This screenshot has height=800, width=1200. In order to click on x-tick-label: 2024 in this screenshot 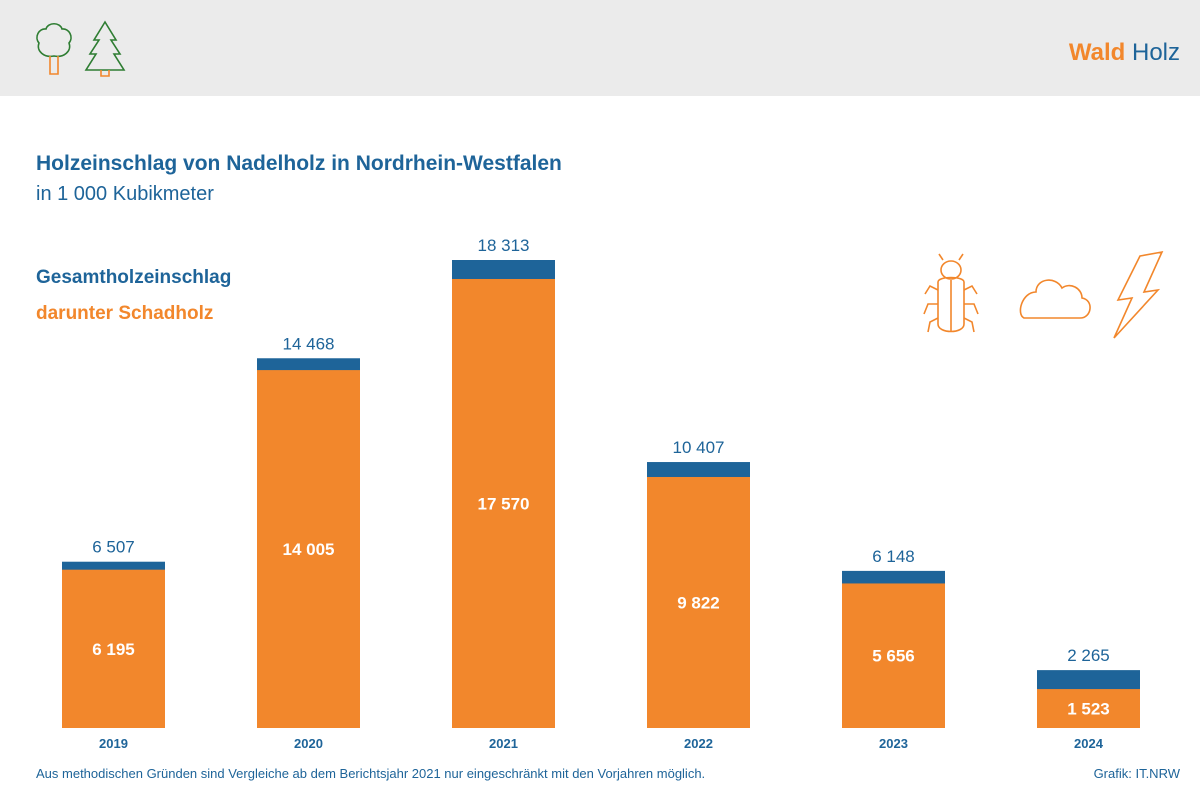, I will do `click(1089, 743)`.